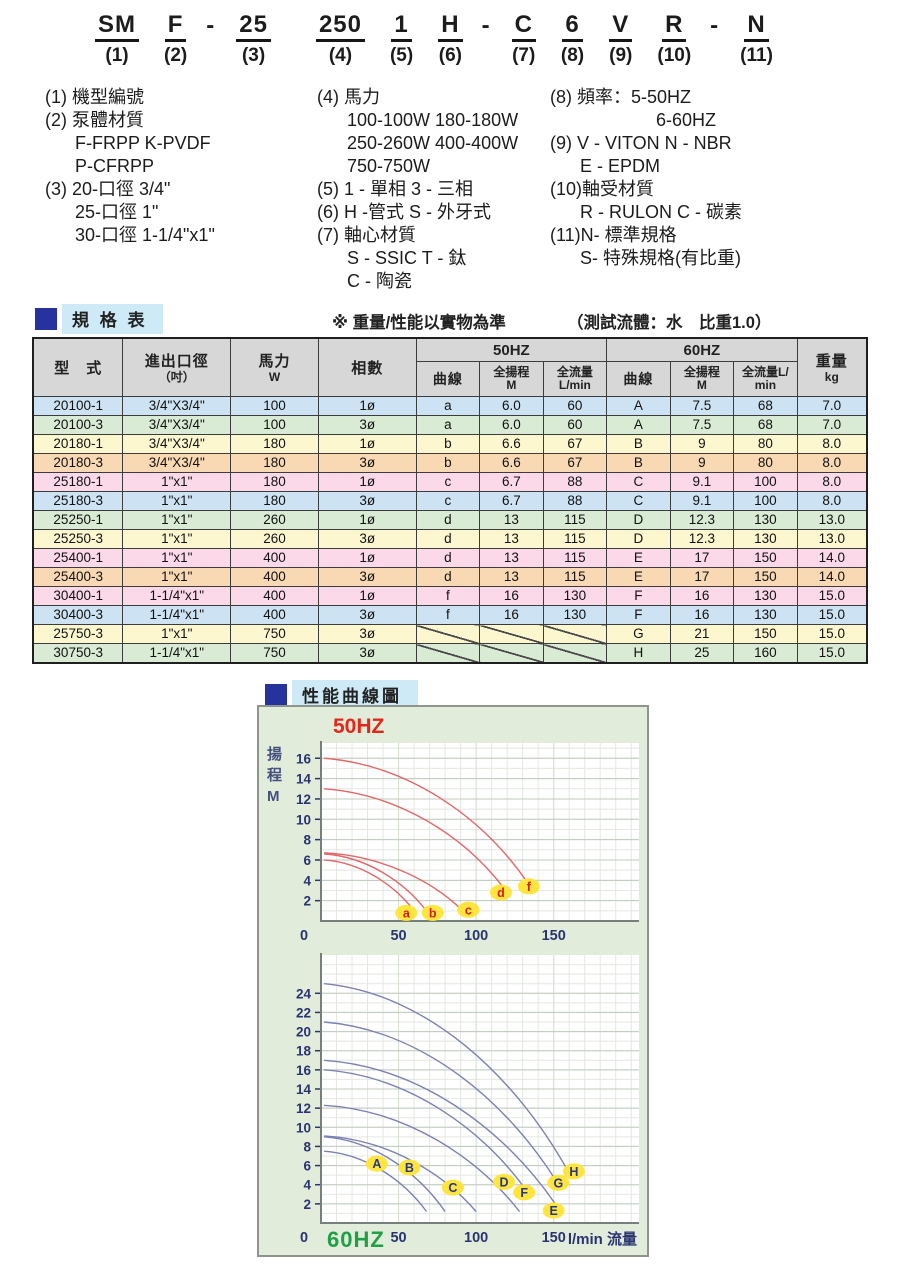 Image resolution: width=900 pixels, height=1270 pixels. Describe the element at coordinates (175, 27) in the screenshot. I see `model-code-token: F` at that location.